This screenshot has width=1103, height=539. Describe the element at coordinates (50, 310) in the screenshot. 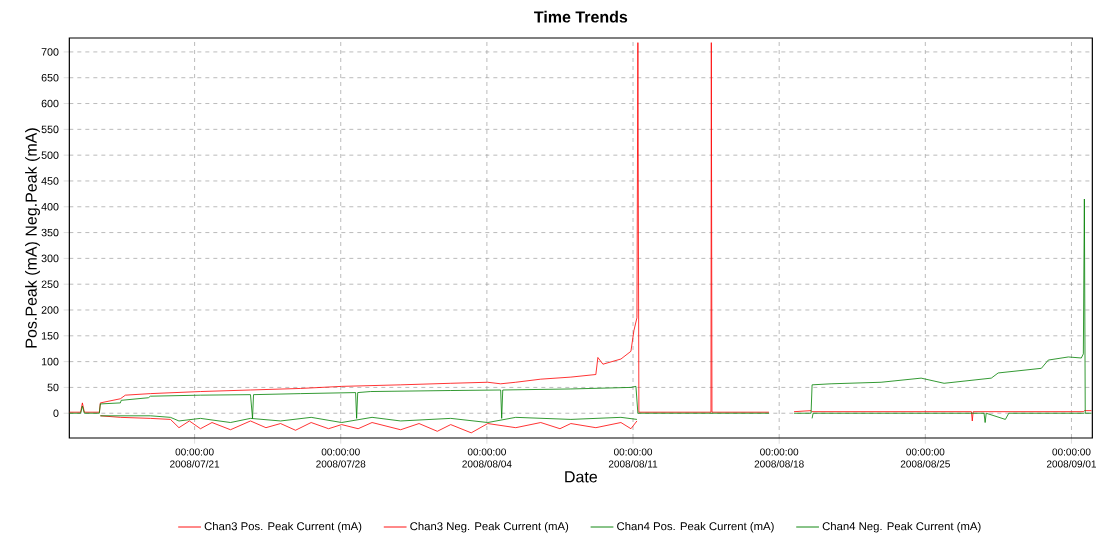

I see `y-tick-label: 200` at that location.